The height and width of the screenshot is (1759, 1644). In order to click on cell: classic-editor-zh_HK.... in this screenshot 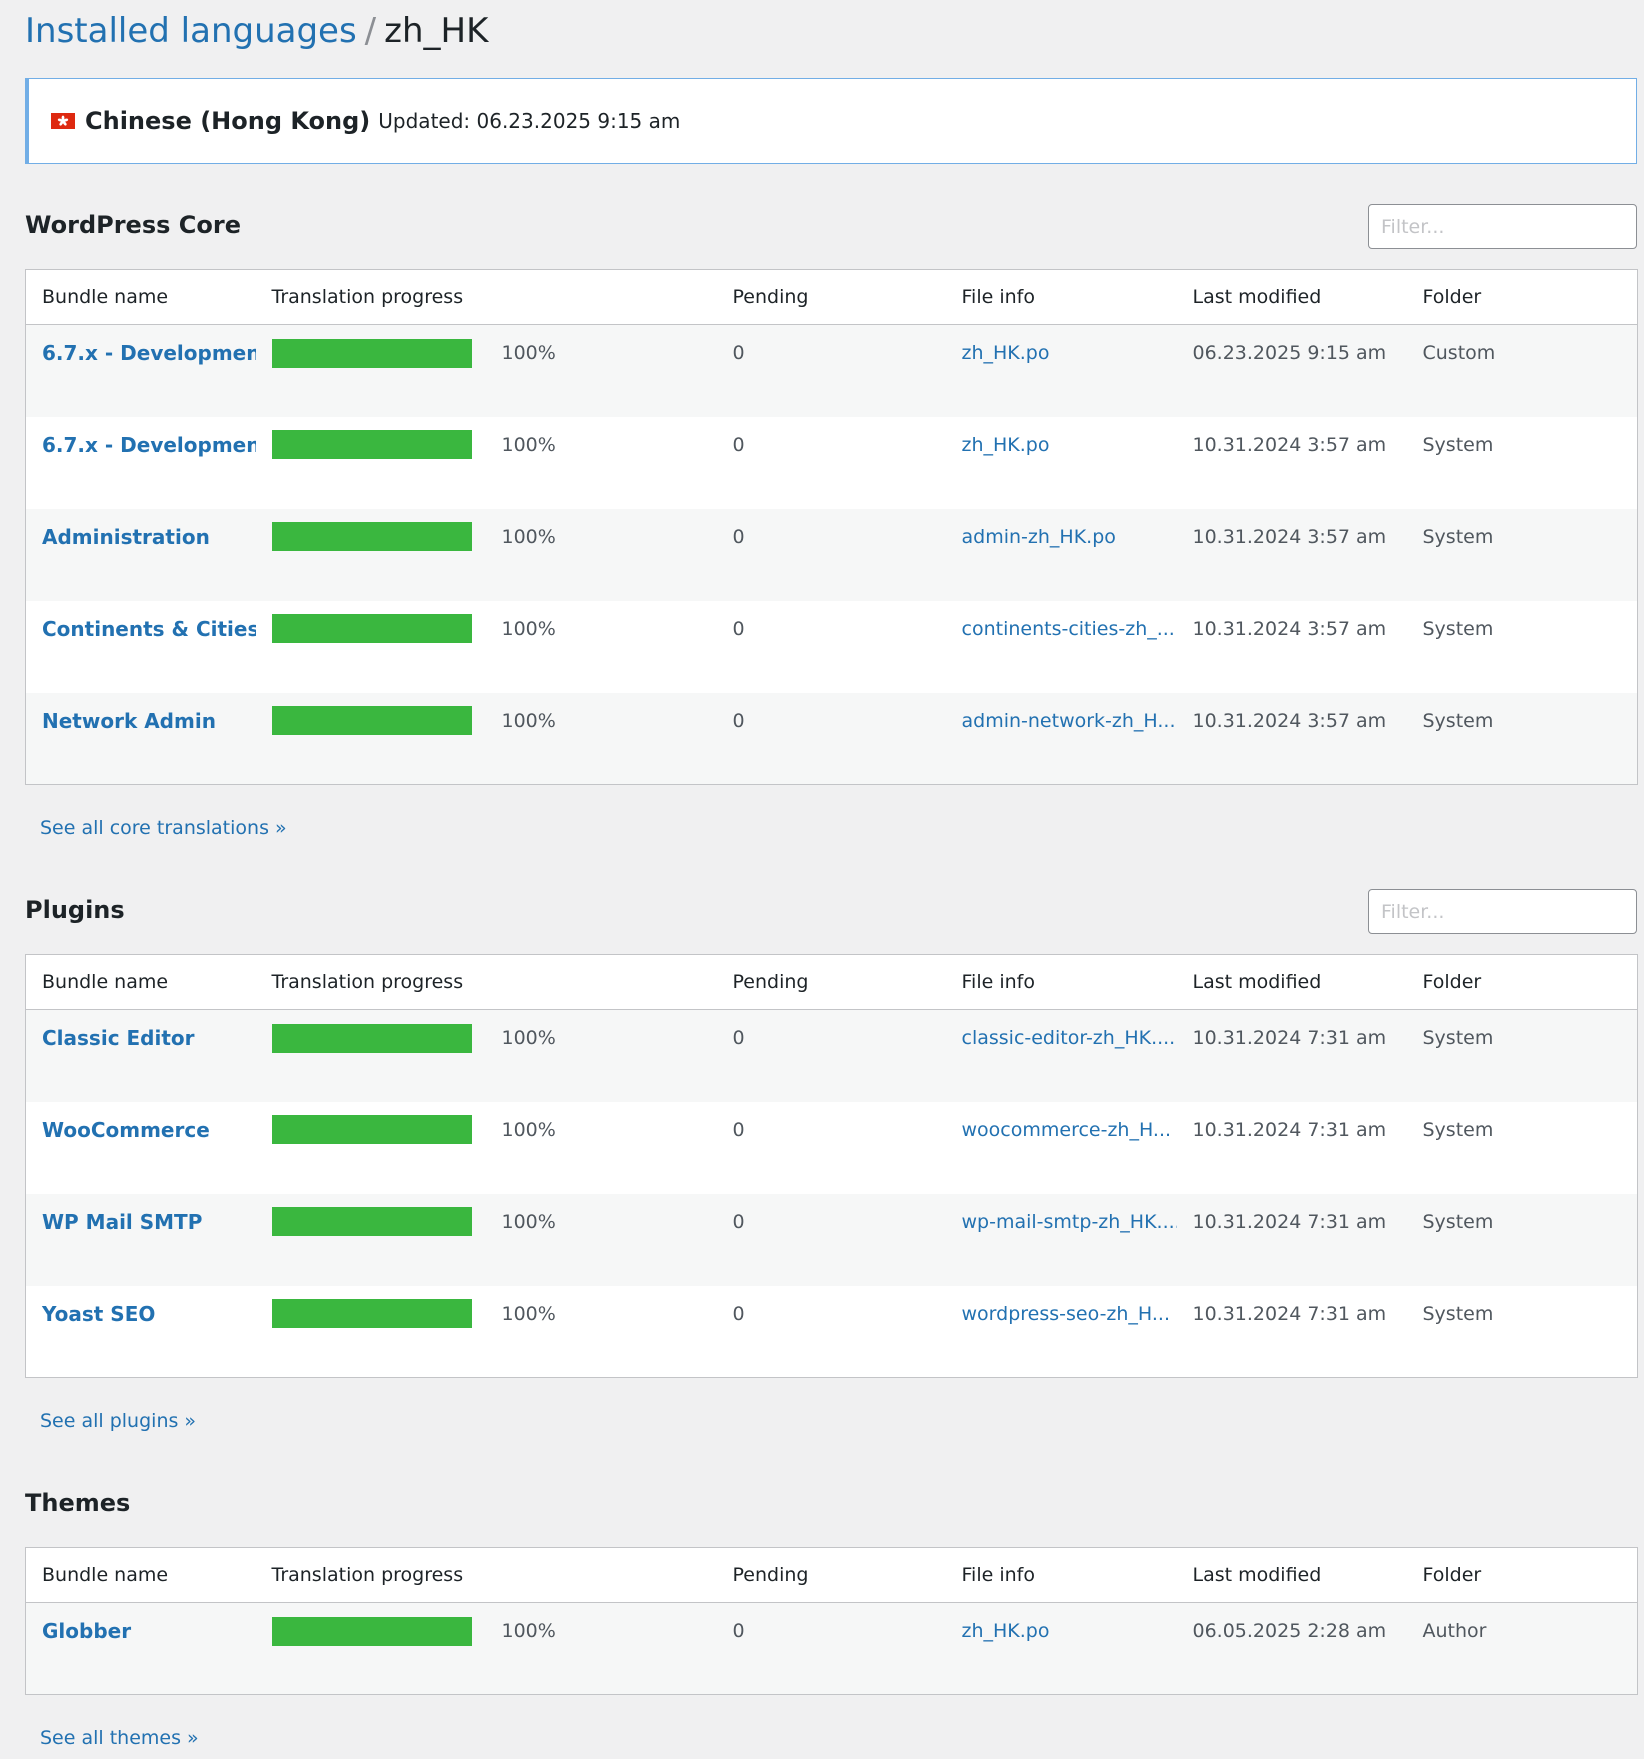, I will do `click(1061, 1055)`.